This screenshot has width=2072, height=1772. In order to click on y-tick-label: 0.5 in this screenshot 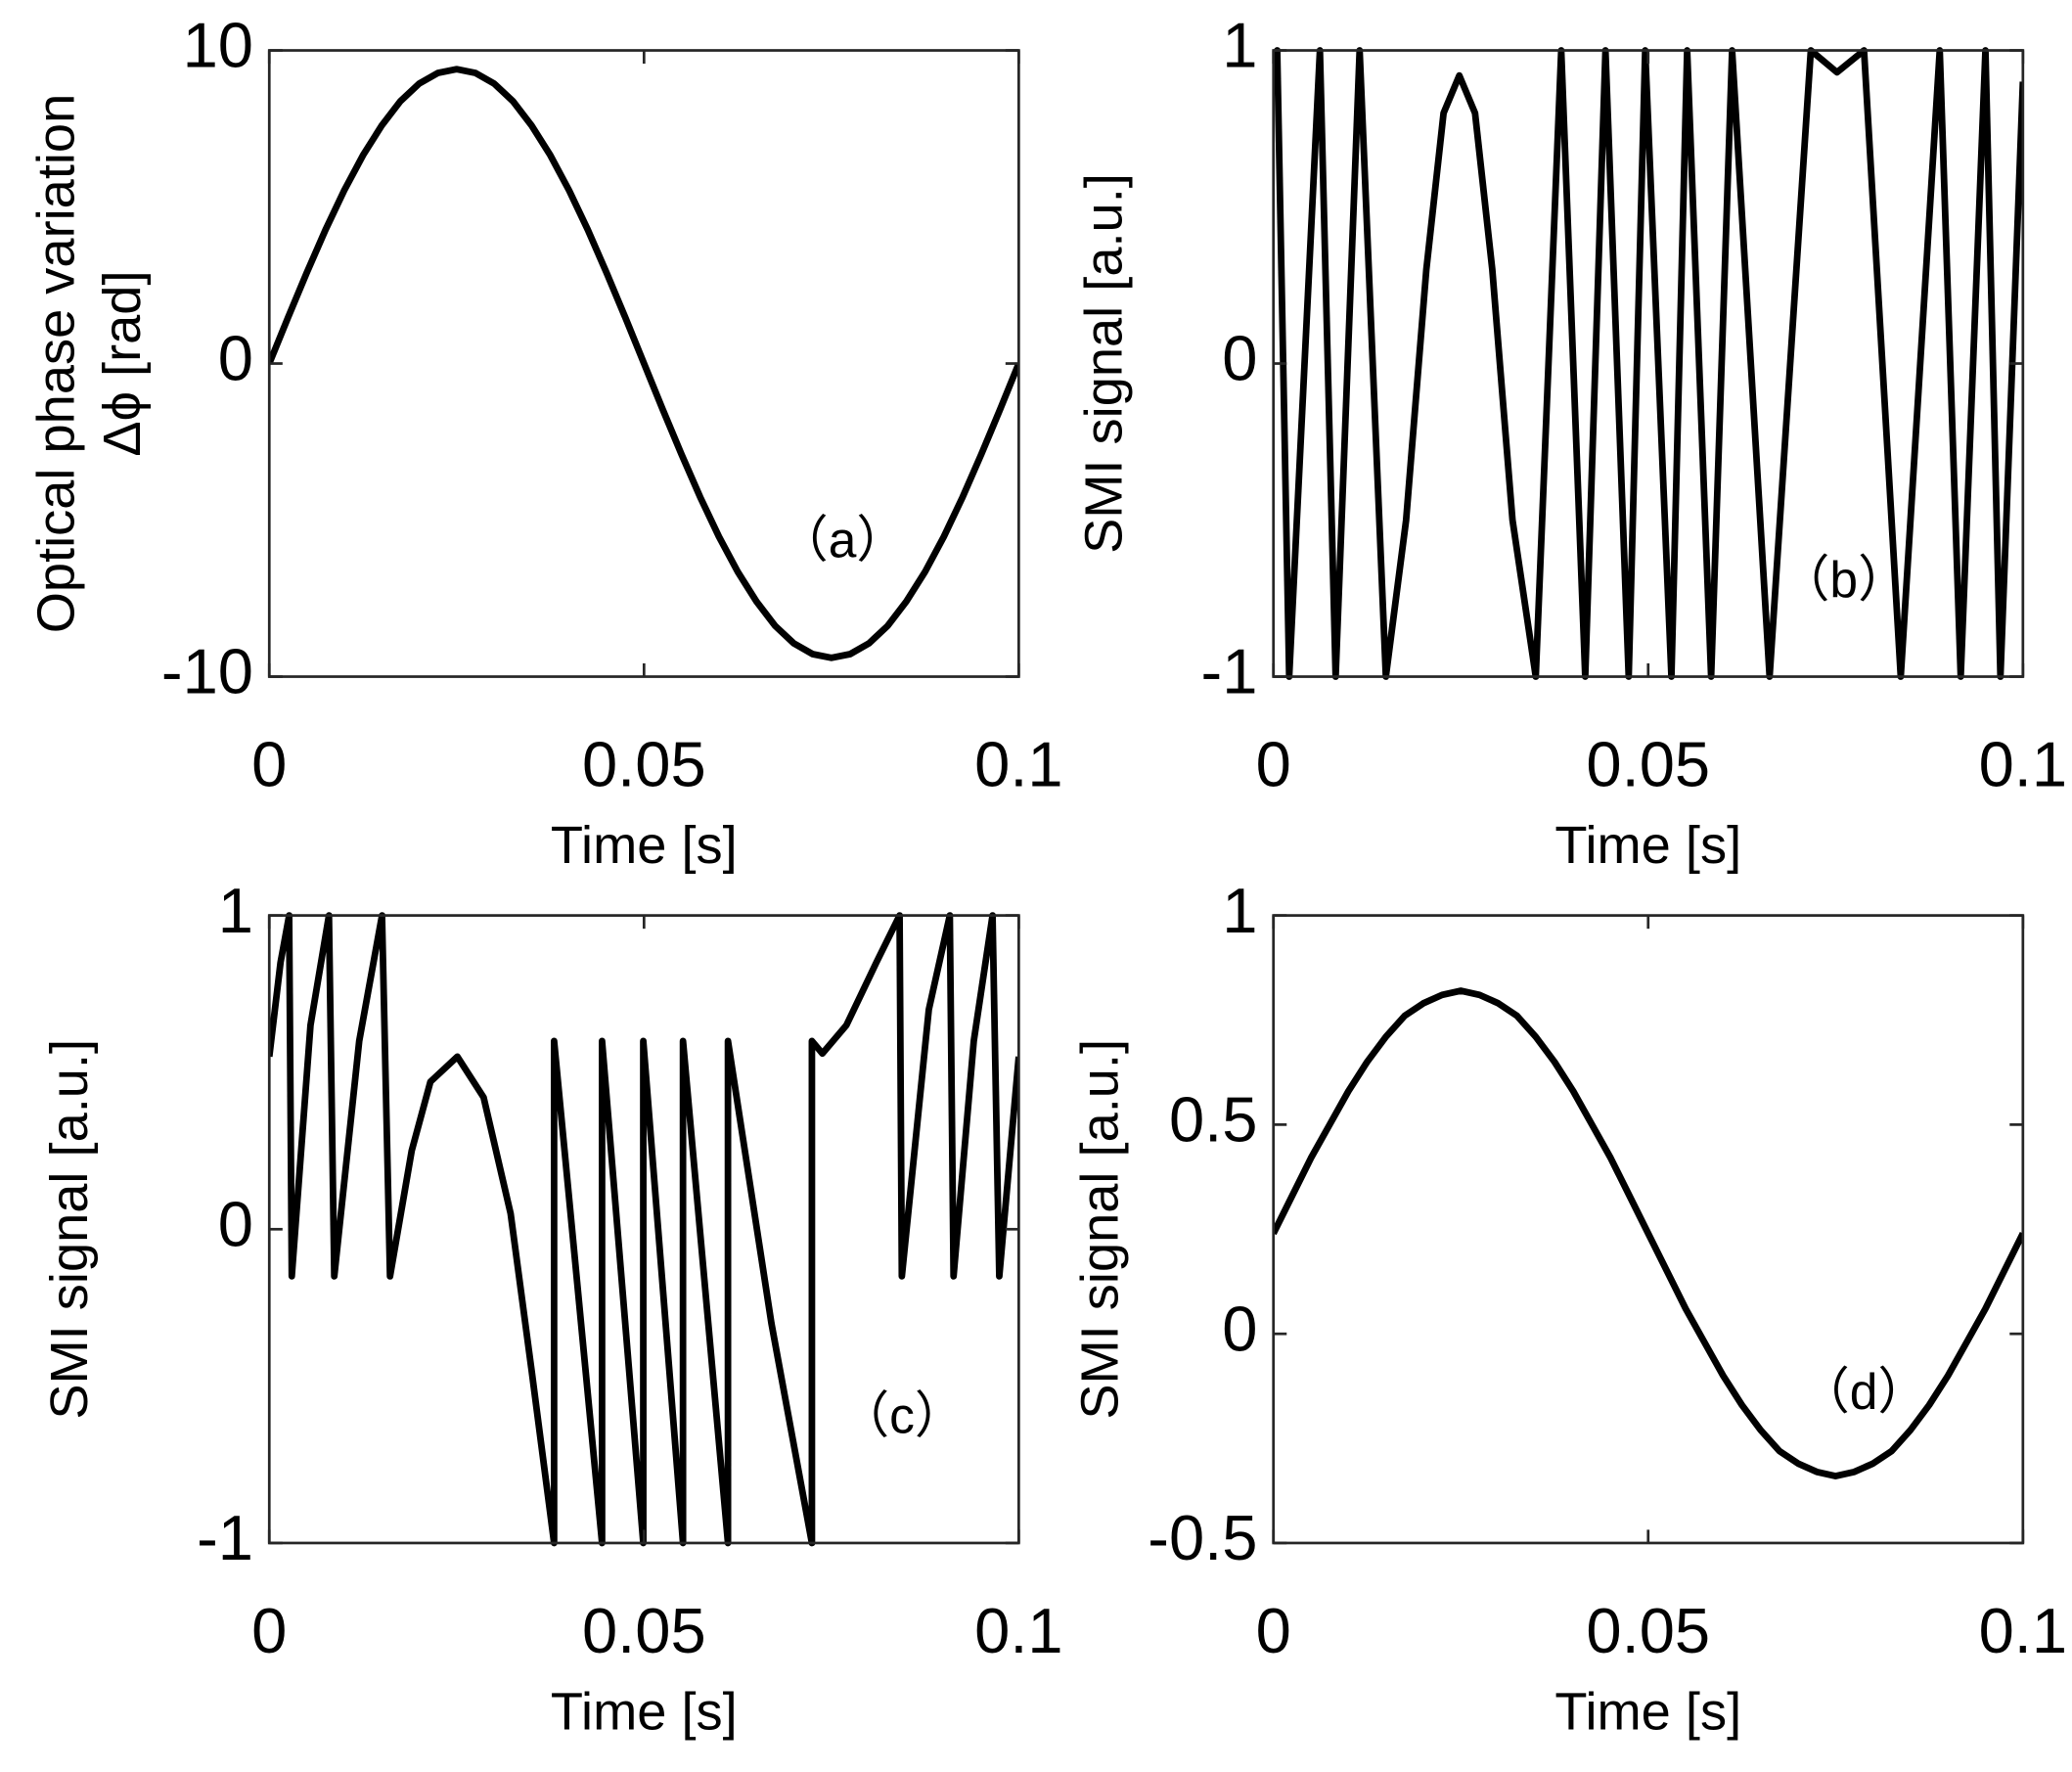, I will do `click(1213, 1120)`.